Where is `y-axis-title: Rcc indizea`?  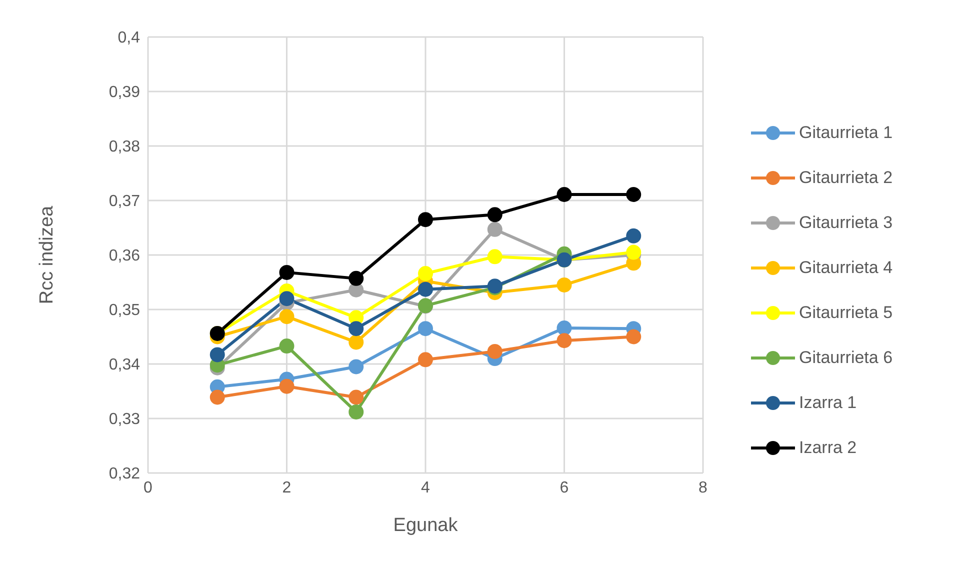
y-axis-title: Rcc indizea is located at coordinates (47, 254).